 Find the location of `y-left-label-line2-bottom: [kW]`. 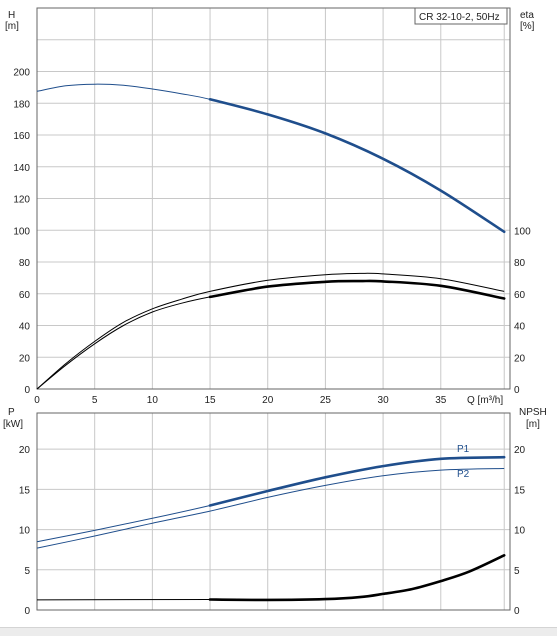

y-left-label-line2-bottom: [kW] is located at coordinates (13, 424).